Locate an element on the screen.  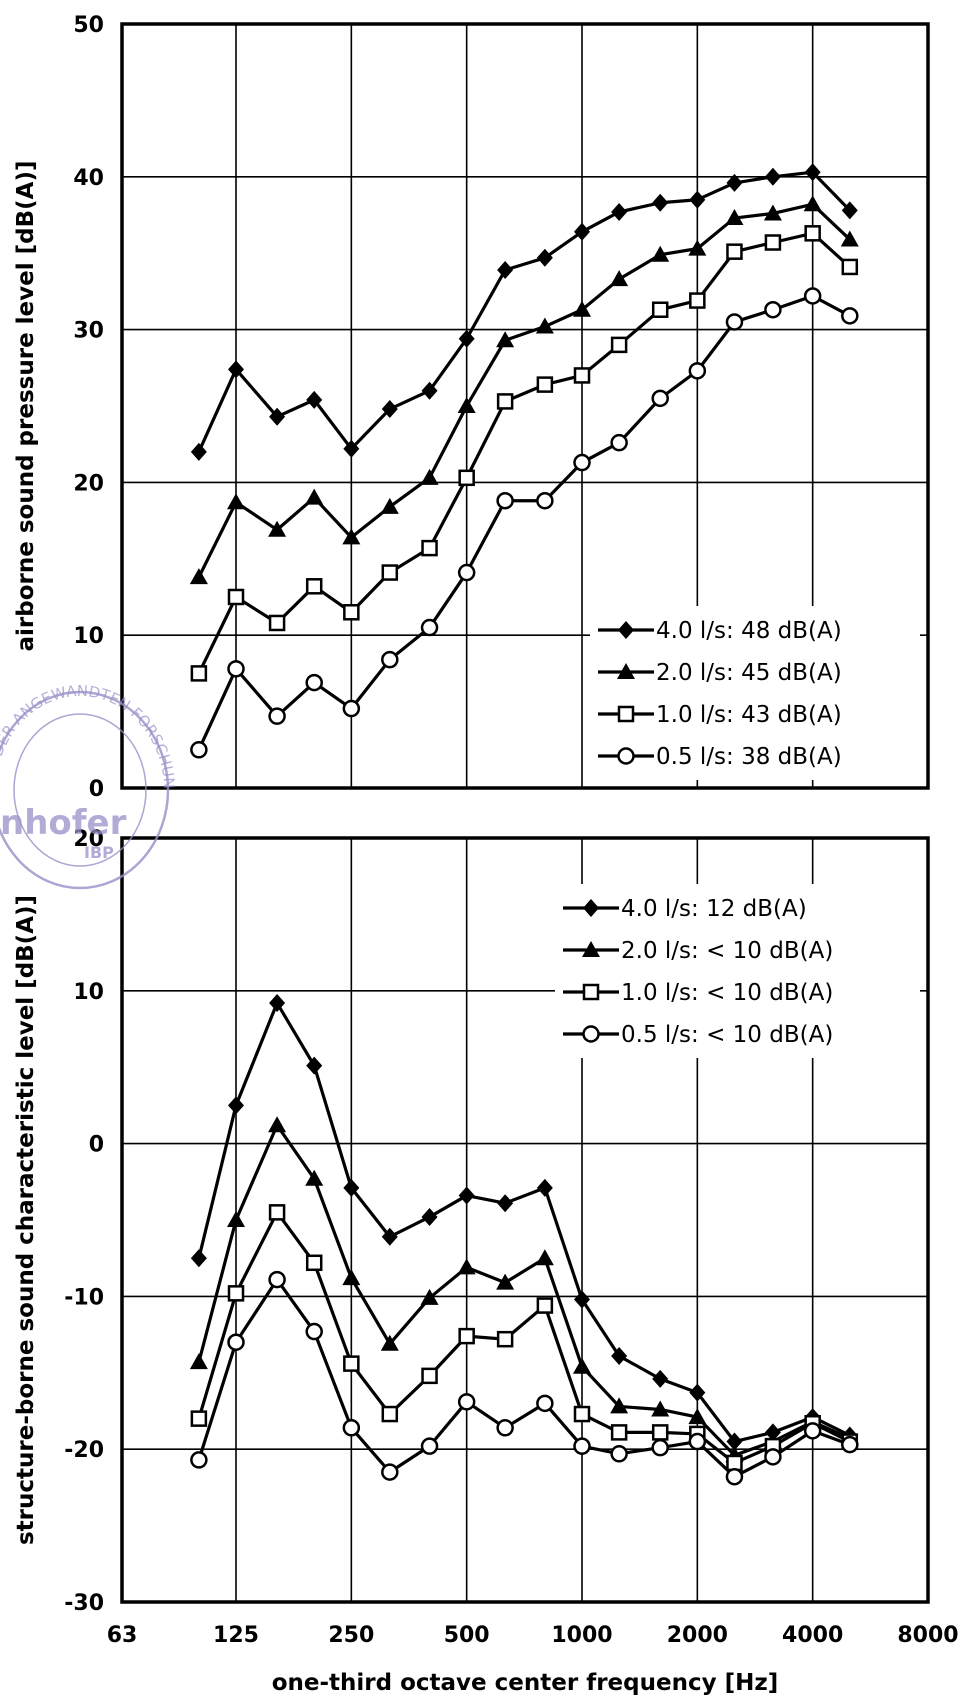
legend-entry: 2.0 l/s: < 10 dB(A) is located at coordinates (727, 951).